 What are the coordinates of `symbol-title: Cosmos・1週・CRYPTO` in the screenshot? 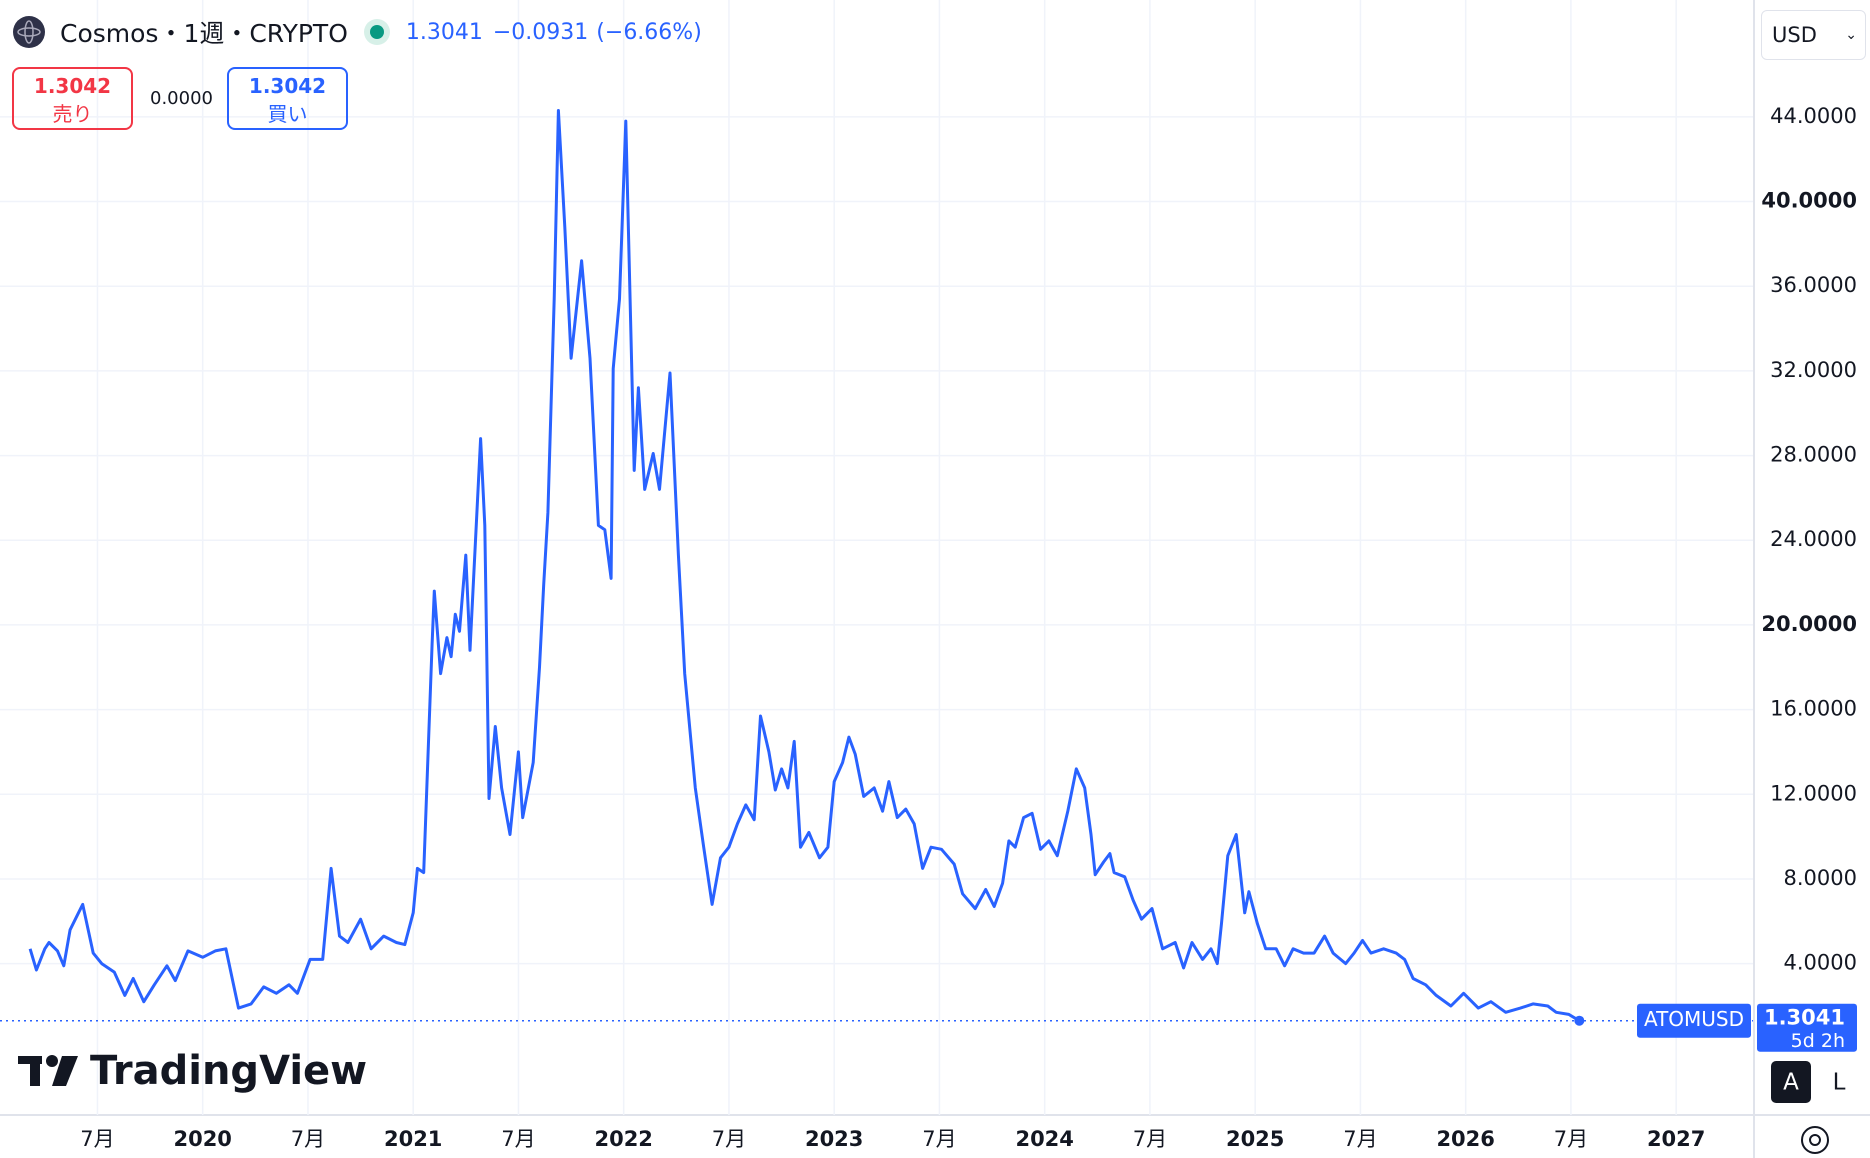 It's located at (204, 33).